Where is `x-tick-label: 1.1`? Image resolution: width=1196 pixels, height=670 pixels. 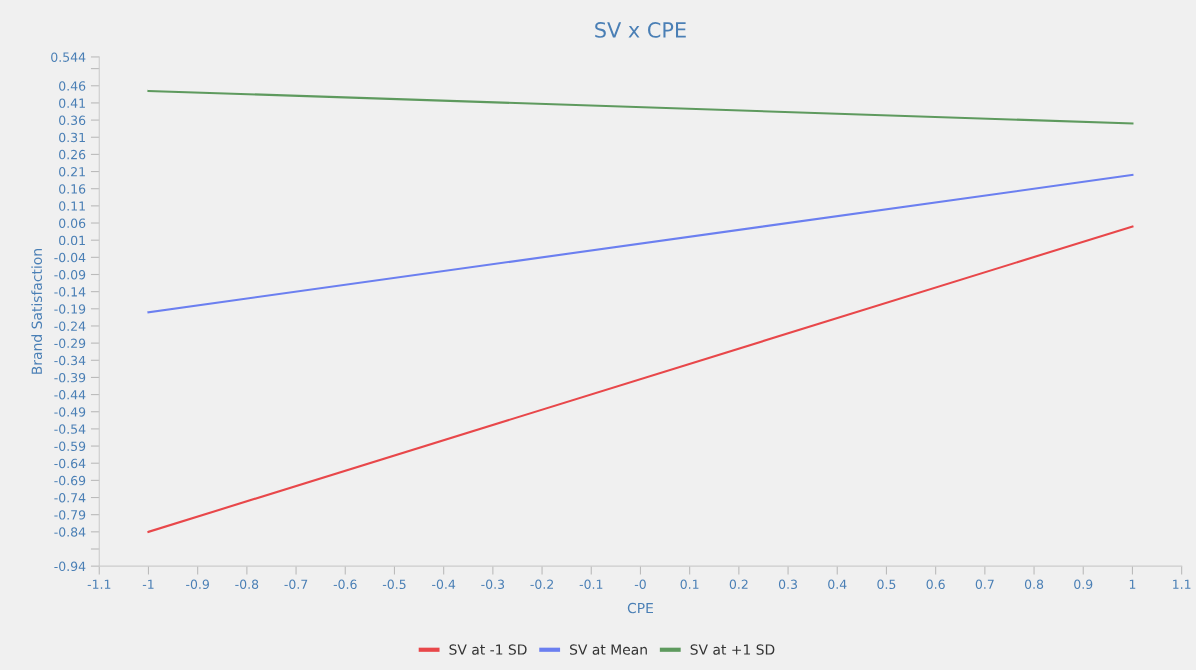
x-tick-label: 1.1 is located at coordinates (1182, 584).